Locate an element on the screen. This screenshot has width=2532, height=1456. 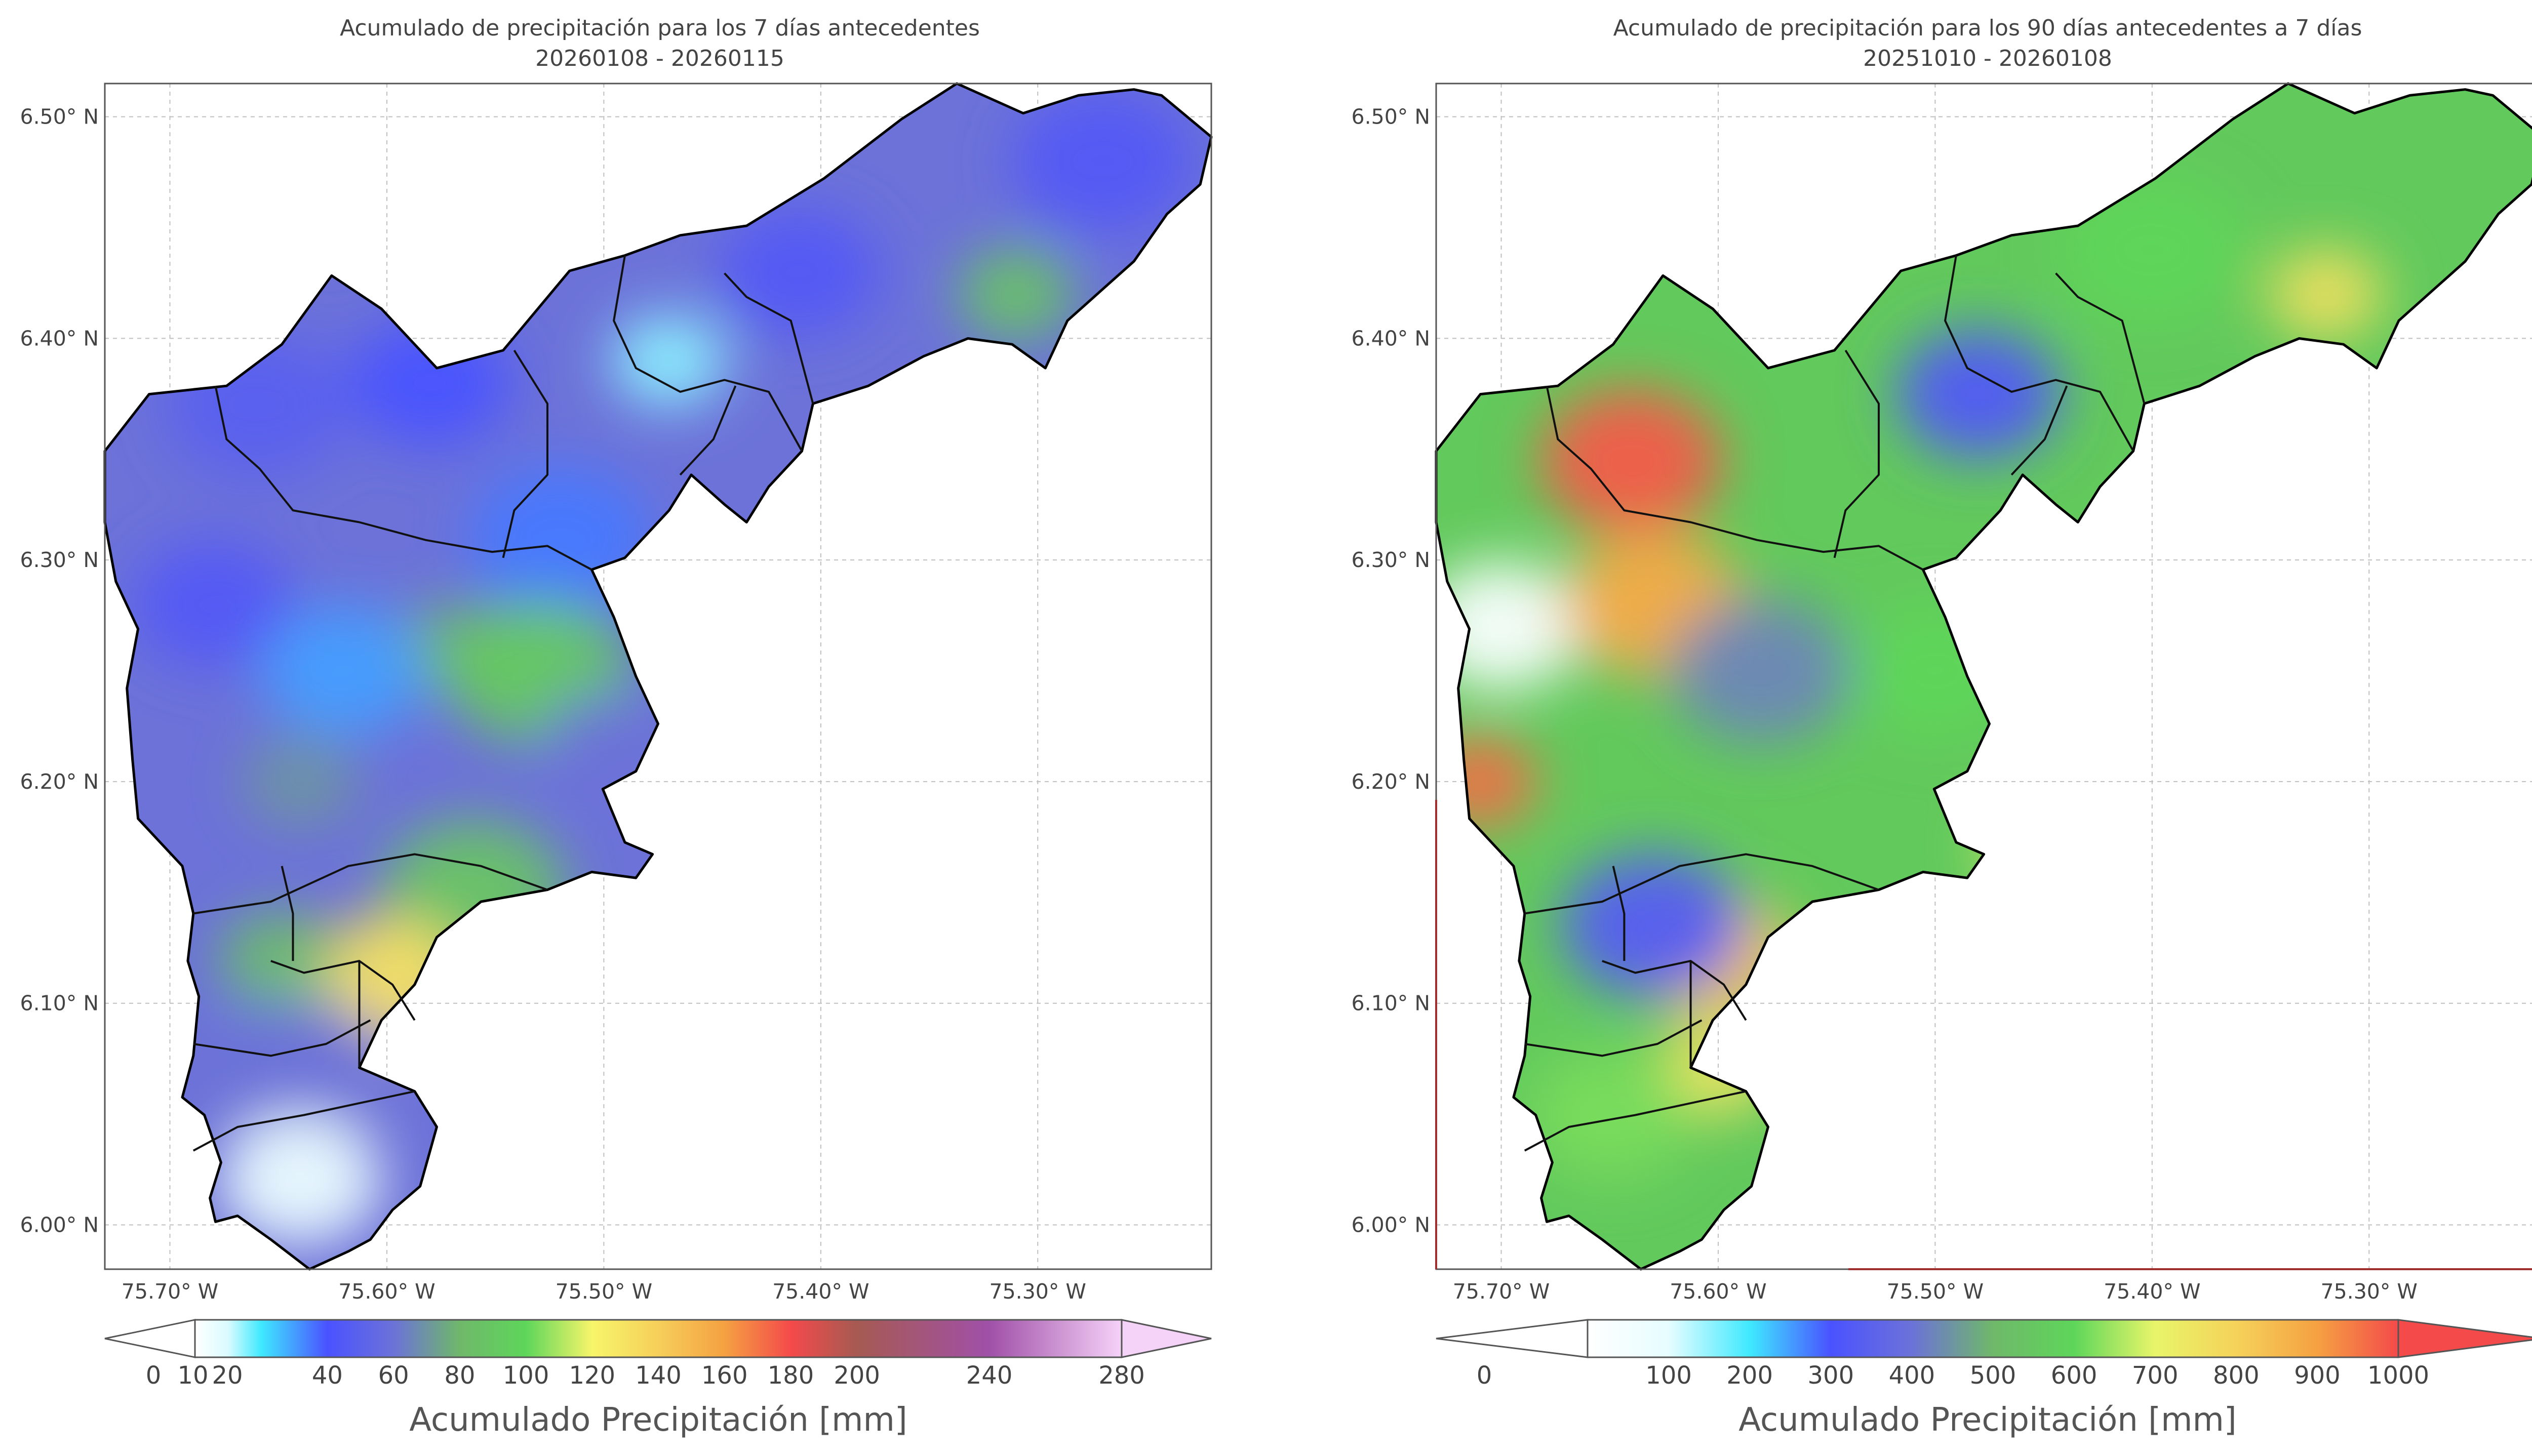
colorbar-tick-label: 1000 is located at coordinates (2398, 1375).